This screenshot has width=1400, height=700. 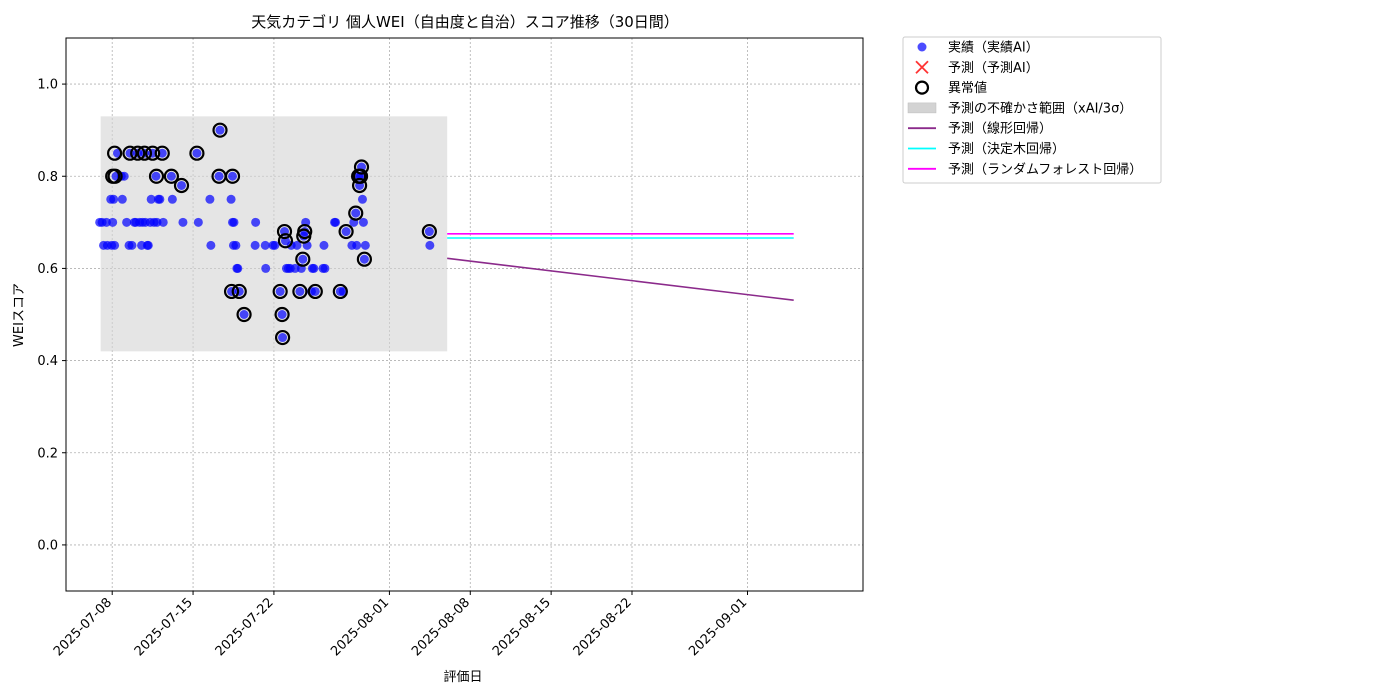 What do you see at coordinates (1000, 129) in the screenshot?
I see `legend-label: 予測（線形回帰）` at bounding box center [1000, 129].